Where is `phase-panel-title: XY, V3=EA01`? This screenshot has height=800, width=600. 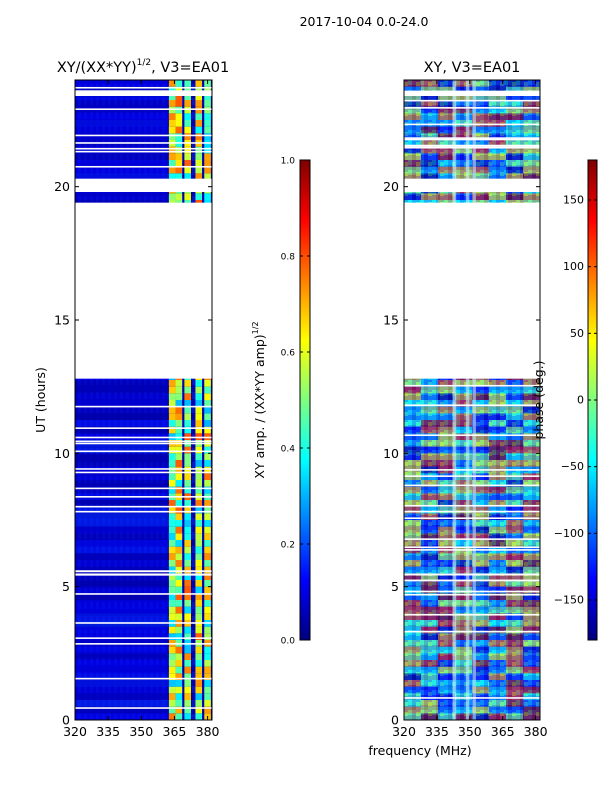 phase-panel-title: XY, V3=EA01 is located at coordinates (472, 68).